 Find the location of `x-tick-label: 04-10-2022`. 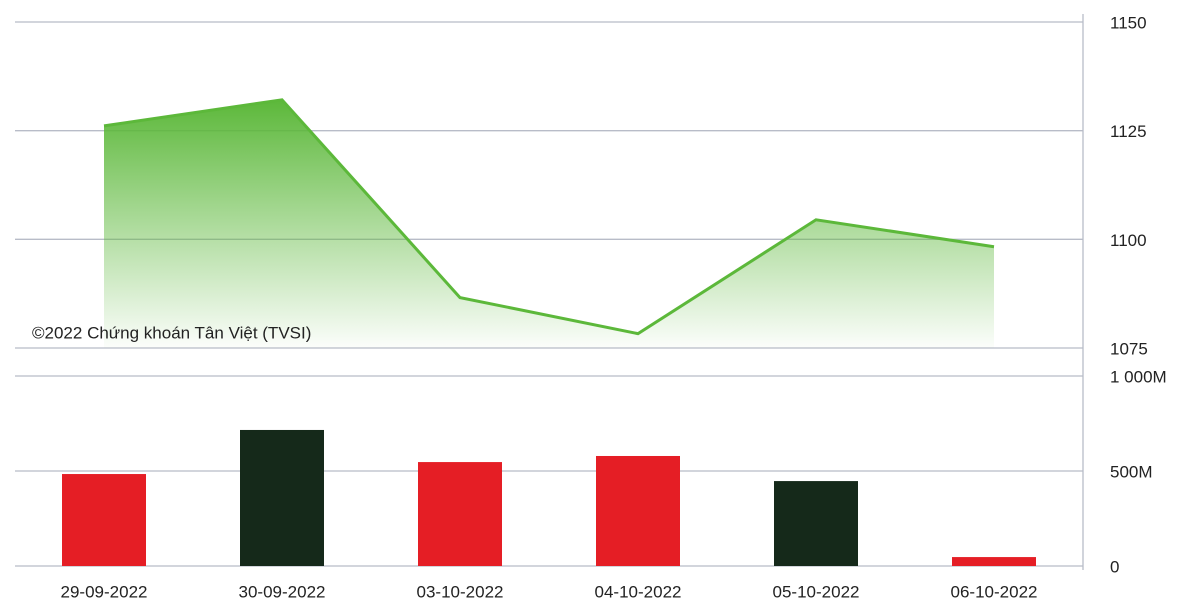

x-tick-label: 04-10-2022 is located at coordinates (638, 591).